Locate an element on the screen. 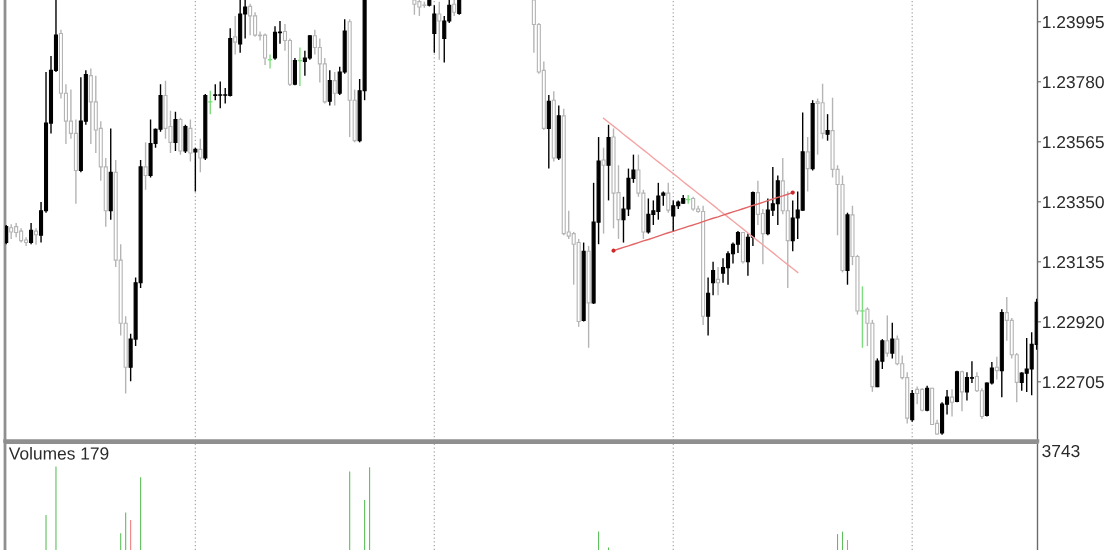  y-tick-label: 1.22920 is located at coordinates (1073, 322).